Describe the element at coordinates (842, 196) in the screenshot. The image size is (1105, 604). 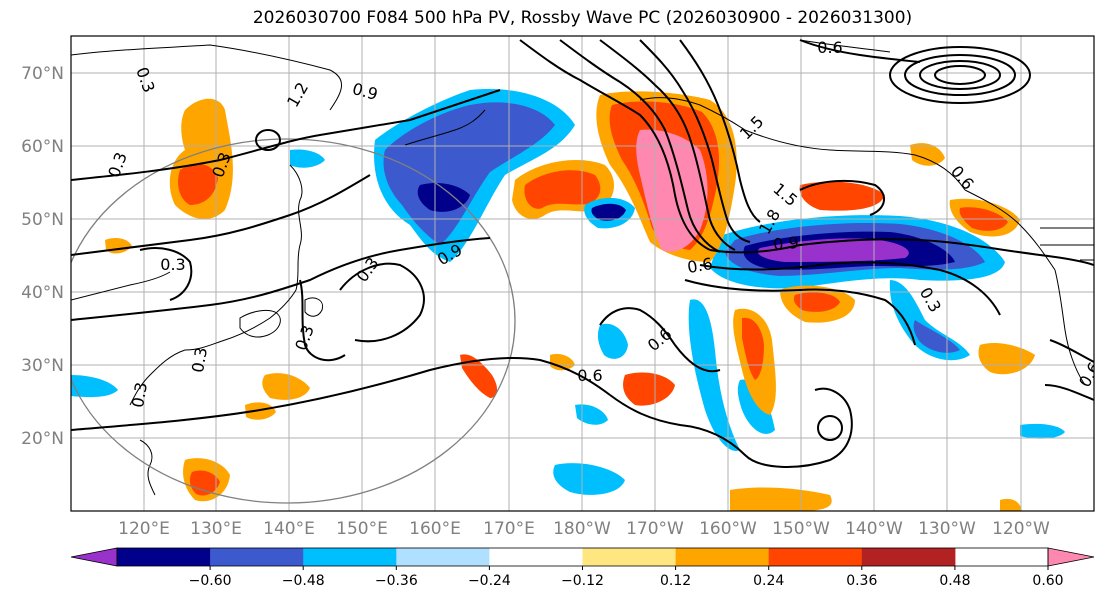
I see `positive-anomaly-gulf-alaska` at that location.